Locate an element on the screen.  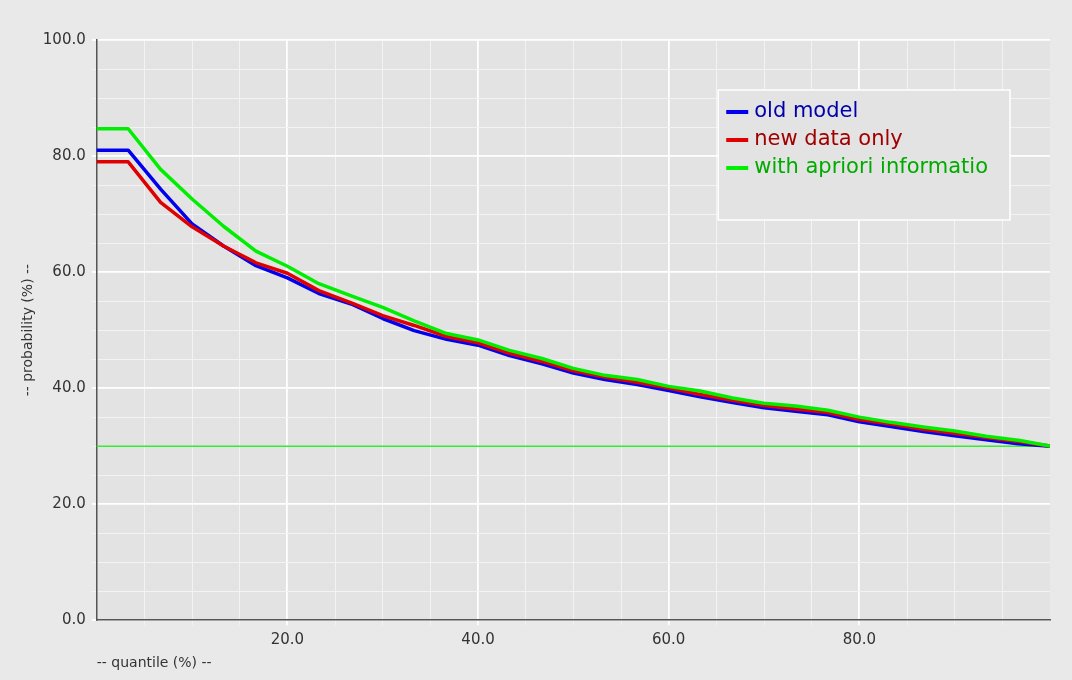
y-tick-label: 0.0 is located at coordinates (73, 619).